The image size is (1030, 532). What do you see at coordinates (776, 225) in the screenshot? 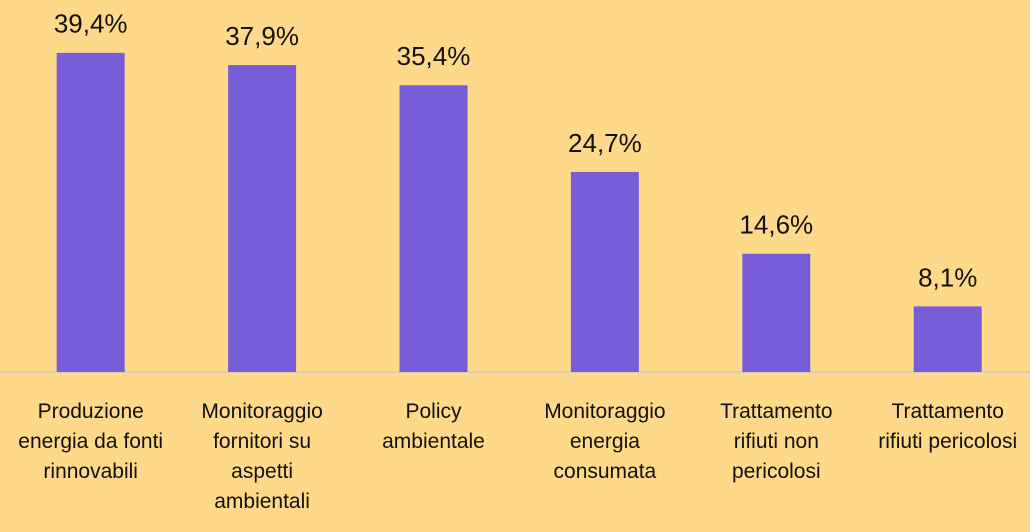
I see `value-label: 14,6%` at bounding box center [776, 225].